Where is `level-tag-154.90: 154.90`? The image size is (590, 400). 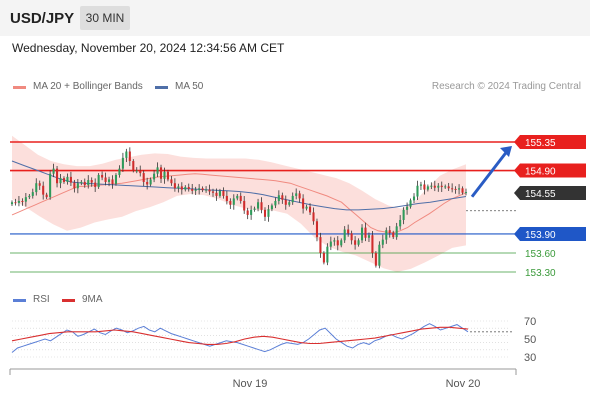
level-tag-154.90: 154.90 is located at coordinates (550, 170).